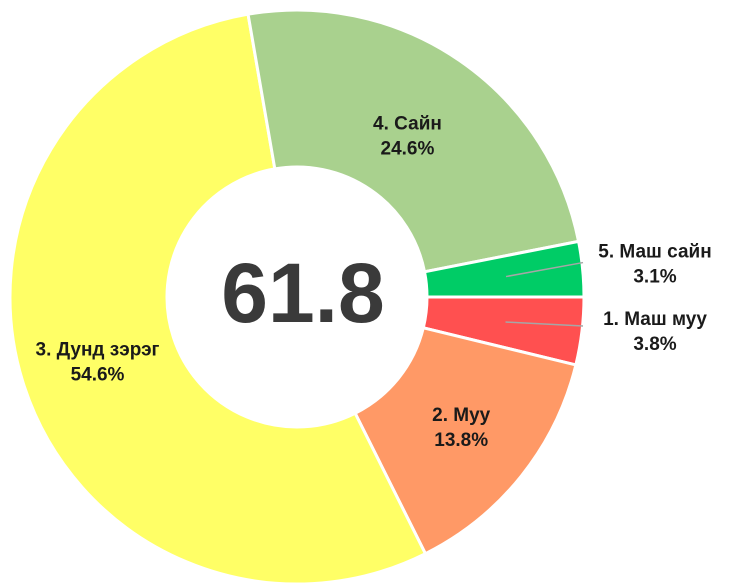 This screenshot has width=740, height=584. Describe the element at coordinates (655, 319) in the screenshot. I see `slice-label: 1. Маш муу` at that location.